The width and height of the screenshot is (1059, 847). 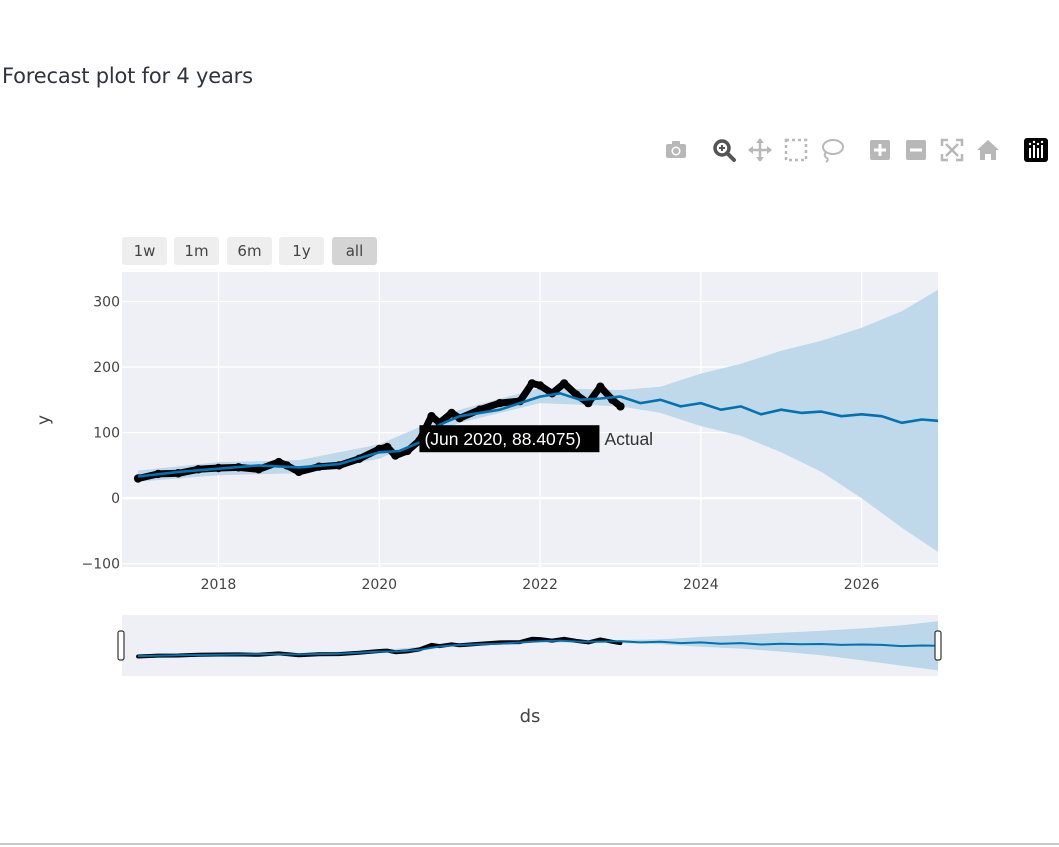 I want to click on x-tick-label: 2022, so click(x=540, y=585).